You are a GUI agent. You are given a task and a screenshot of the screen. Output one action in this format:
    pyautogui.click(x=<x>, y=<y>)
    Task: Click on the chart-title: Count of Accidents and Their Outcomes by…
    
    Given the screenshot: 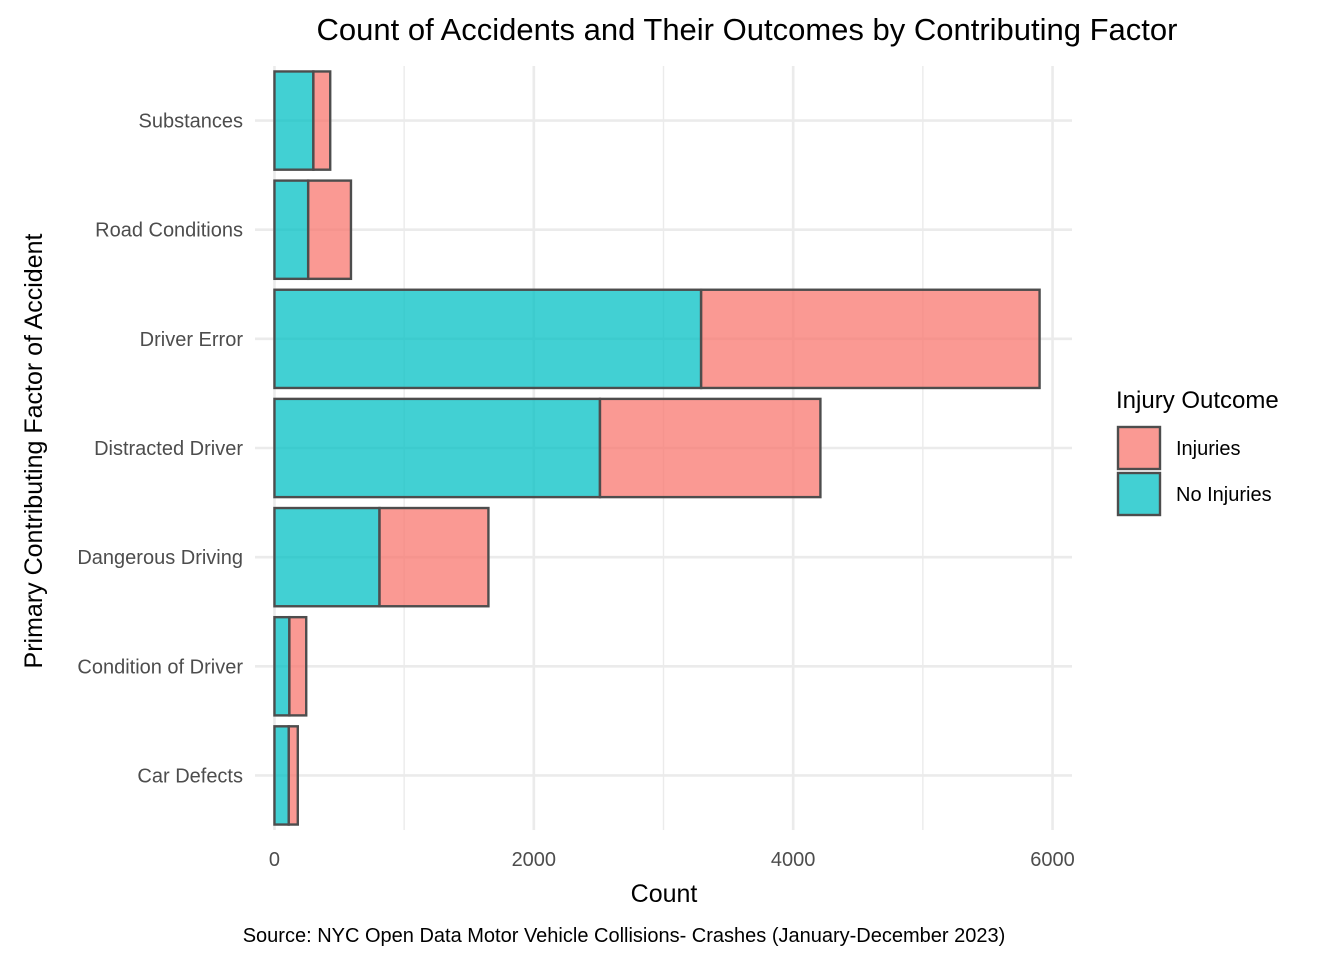 What is the action you would take?
    pyautogui.click(x=747, y=29)
    